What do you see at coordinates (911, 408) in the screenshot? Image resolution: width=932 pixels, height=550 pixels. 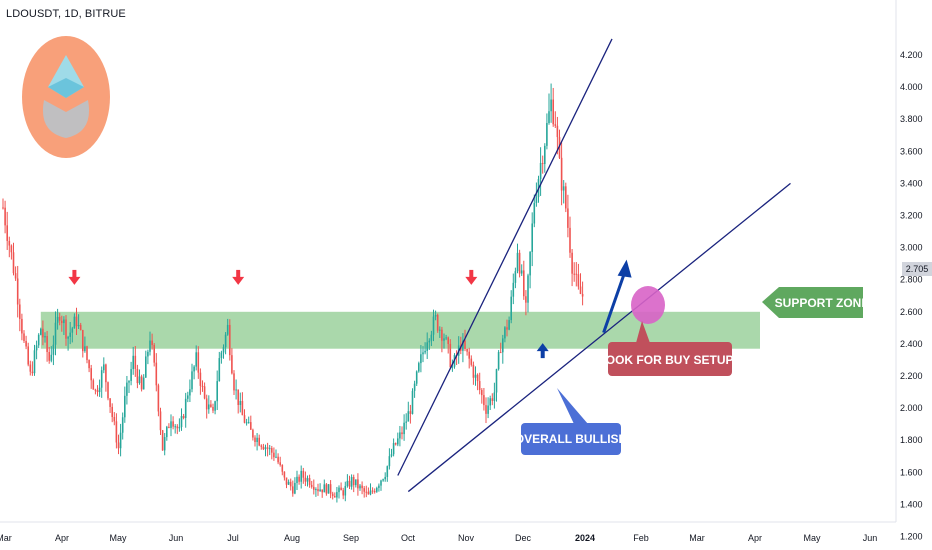 I see `y-tick-label: 2.000` at bounding box center [911, 408].